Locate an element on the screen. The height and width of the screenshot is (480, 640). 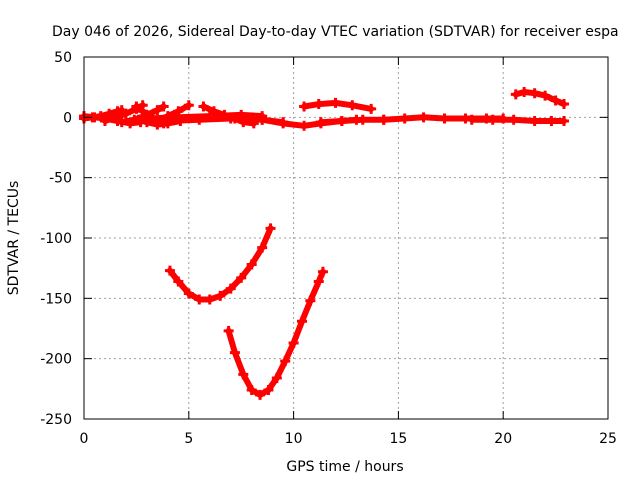
y-tick-label: 50 is located at coordinates (63, 58).